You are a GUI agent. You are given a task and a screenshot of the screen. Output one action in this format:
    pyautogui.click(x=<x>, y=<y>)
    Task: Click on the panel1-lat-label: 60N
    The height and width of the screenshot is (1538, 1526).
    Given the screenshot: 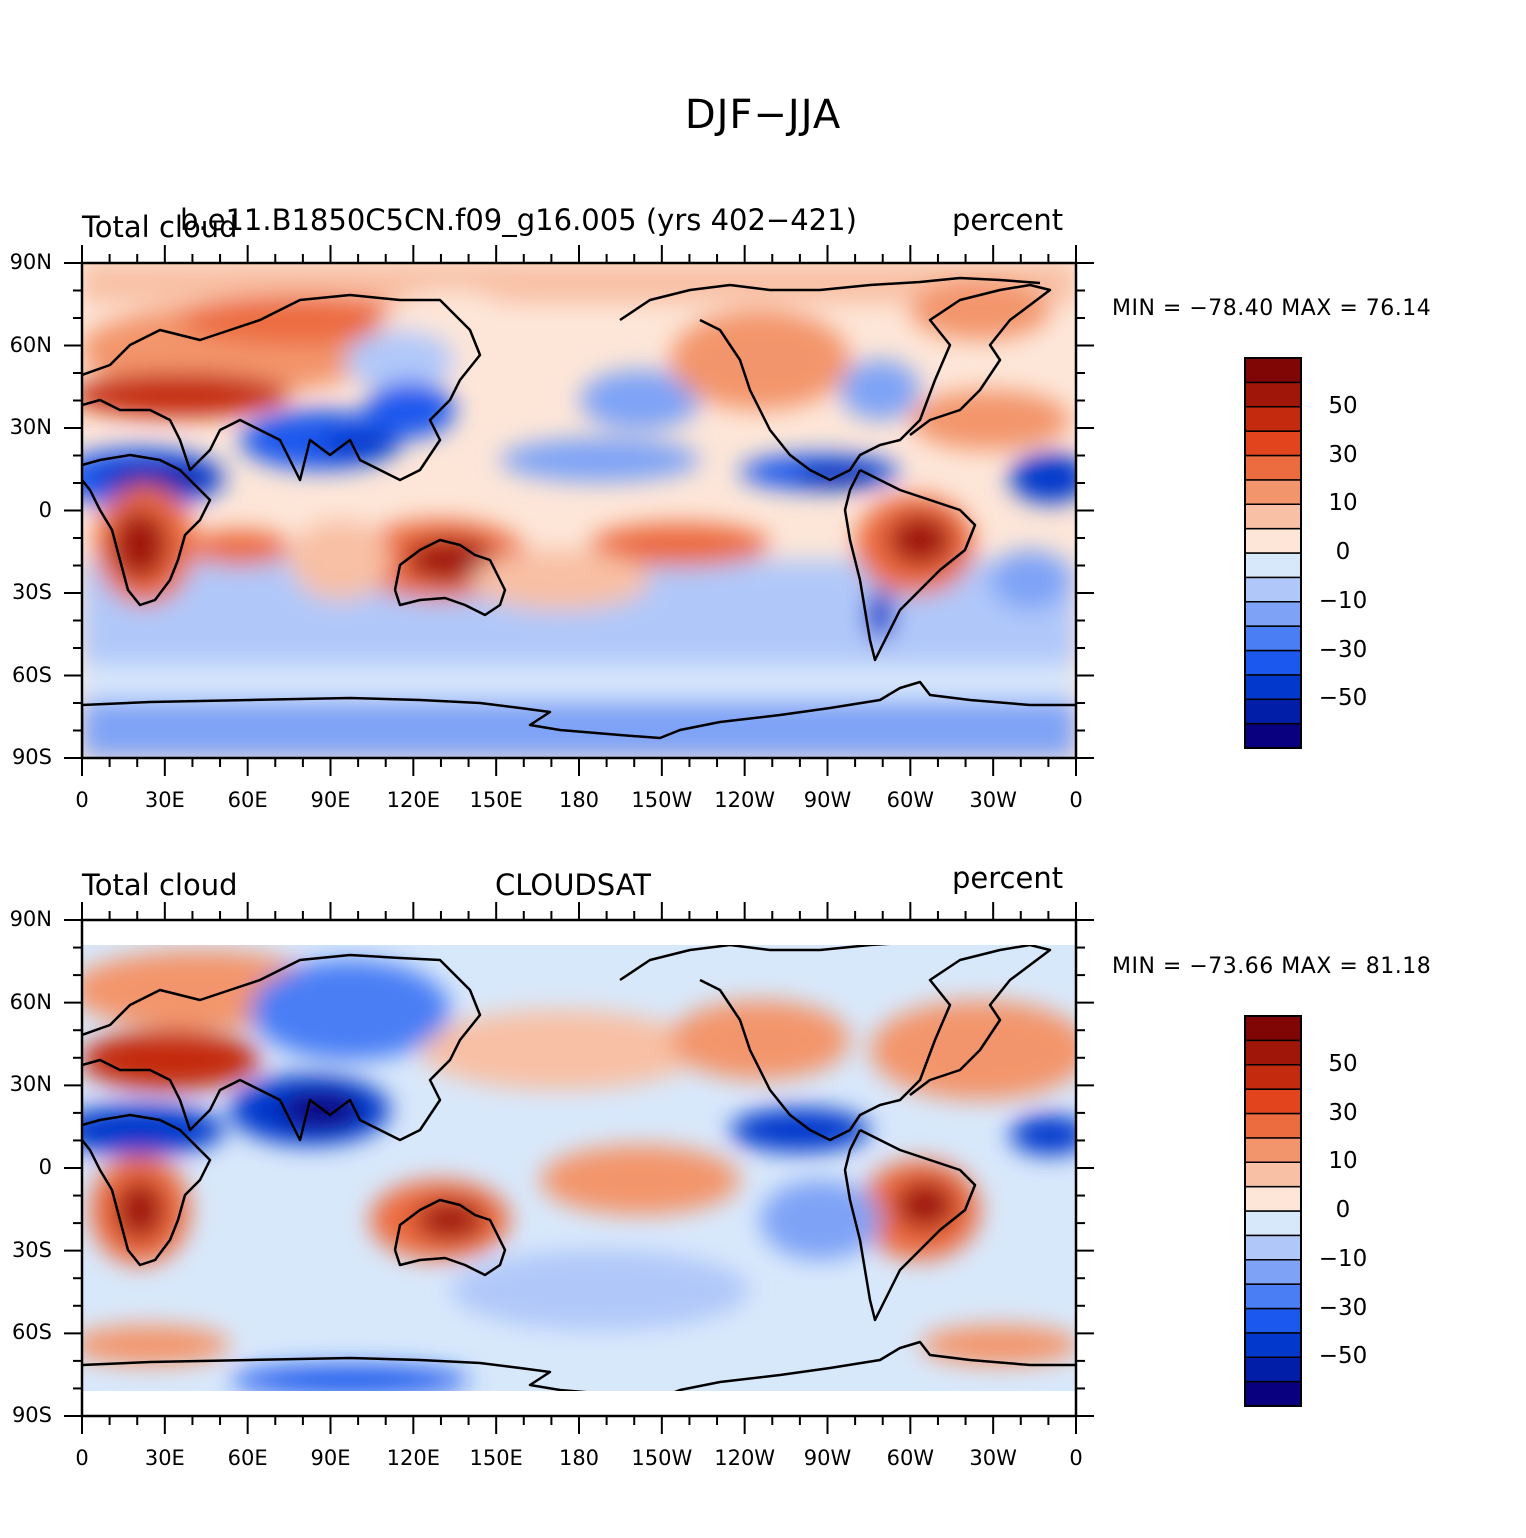 What is the action you would take?
    pyautogui.click(x=30, y=344)
    